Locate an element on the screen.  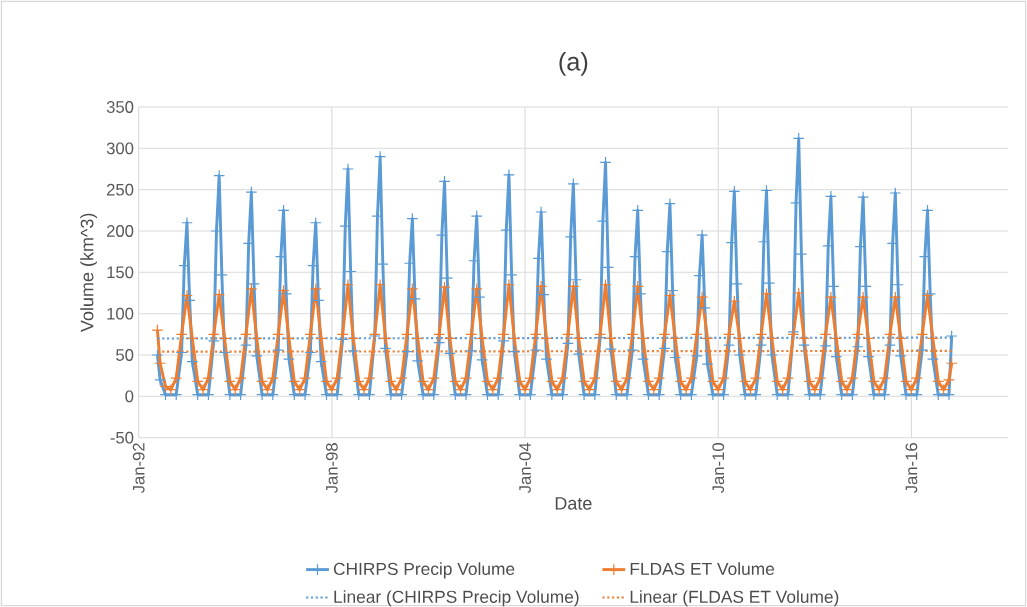
y-tick-label: 200 is located at coordinates (120, 231).